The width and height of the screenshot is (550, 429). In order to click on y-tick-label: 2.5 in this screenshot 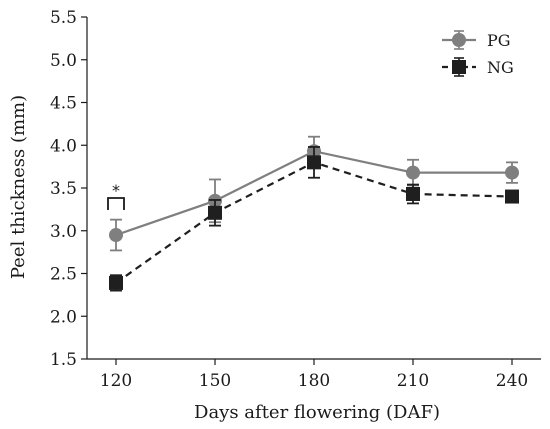, I will do `click(63, 275)`.